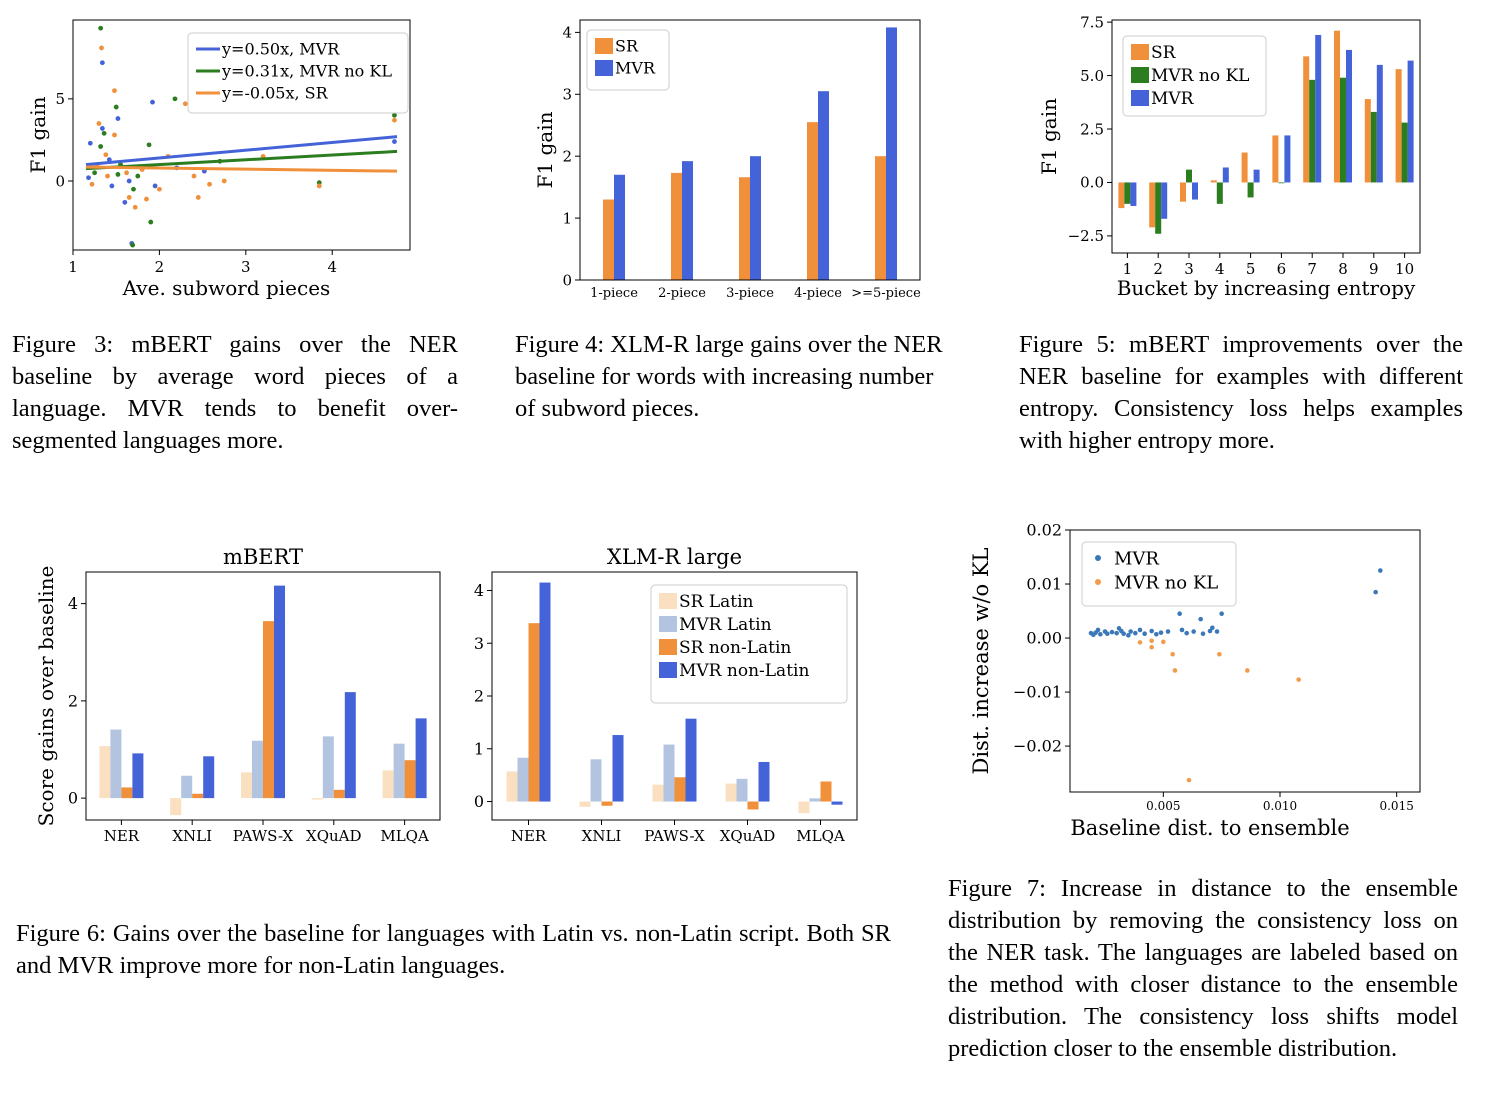 The width and height of the screenshot is (1486, 1110). I want to click on fig4-xtick-label: 3-piece, so click(750, 293).